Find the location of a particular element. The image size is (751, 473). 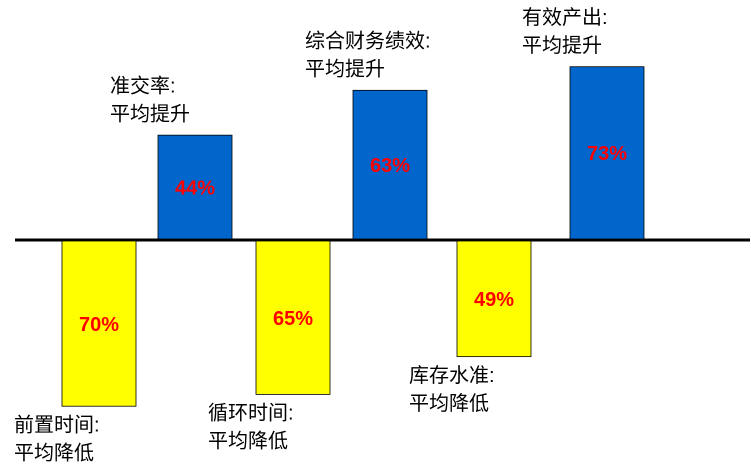

value-label: 65% is located at coordinates (293, 319).